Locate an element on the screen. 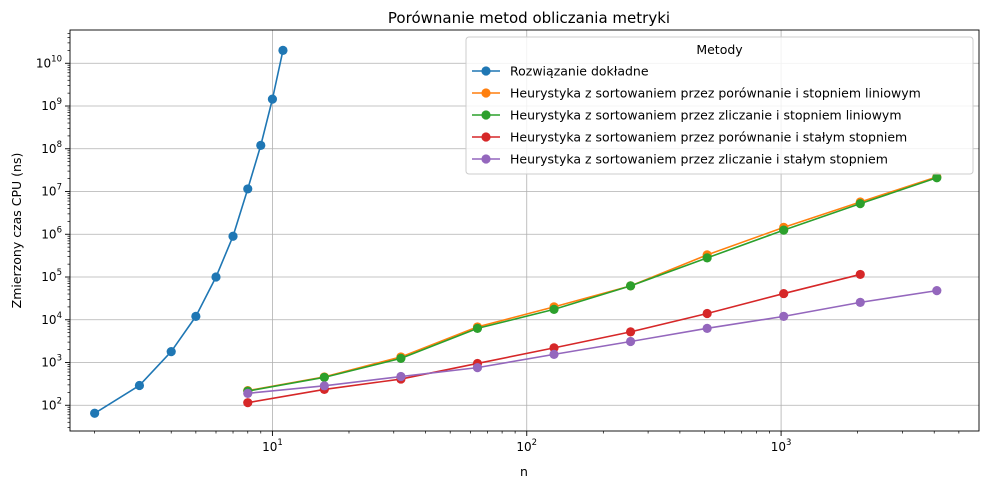  y-tick-exponent: 6 is located at coordinates (59, 230).